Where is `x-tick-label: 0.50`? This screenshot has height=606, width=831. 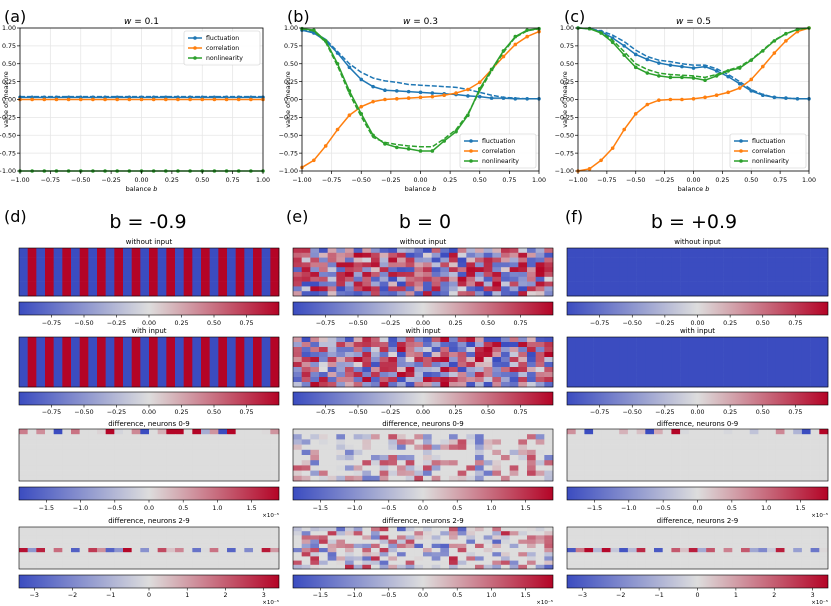
x-tick-label: 0.50 is located at coordinates (202, 180).